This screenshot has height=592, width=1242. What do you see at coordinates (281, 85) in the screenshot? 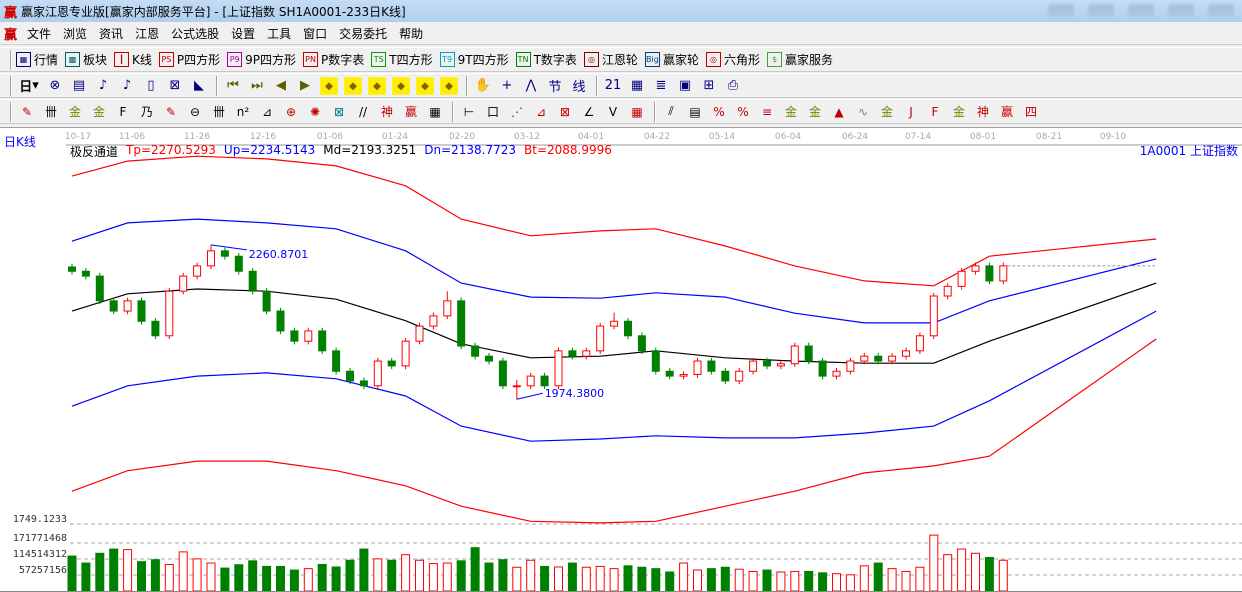
I see `prev-icon: ◀` at bounding box center [281, 85].